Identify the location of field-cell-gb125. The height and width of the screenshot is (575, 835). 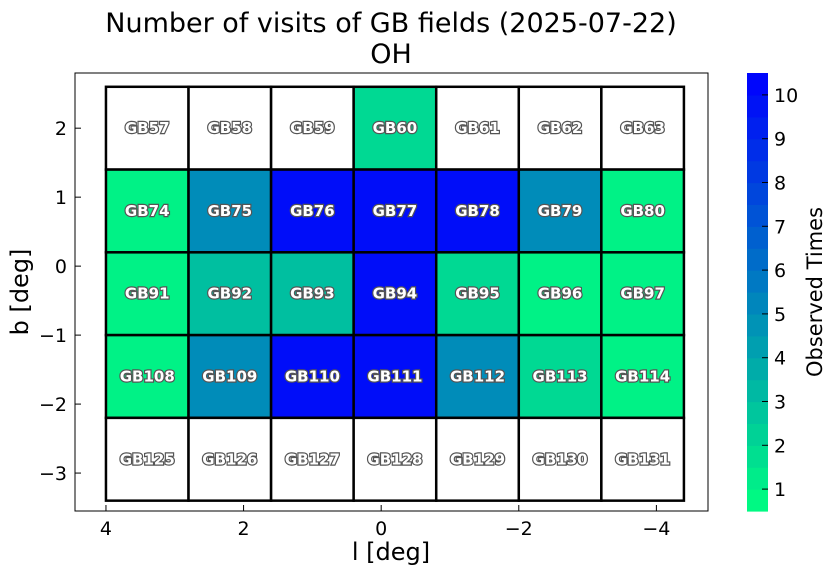
(147, 459).